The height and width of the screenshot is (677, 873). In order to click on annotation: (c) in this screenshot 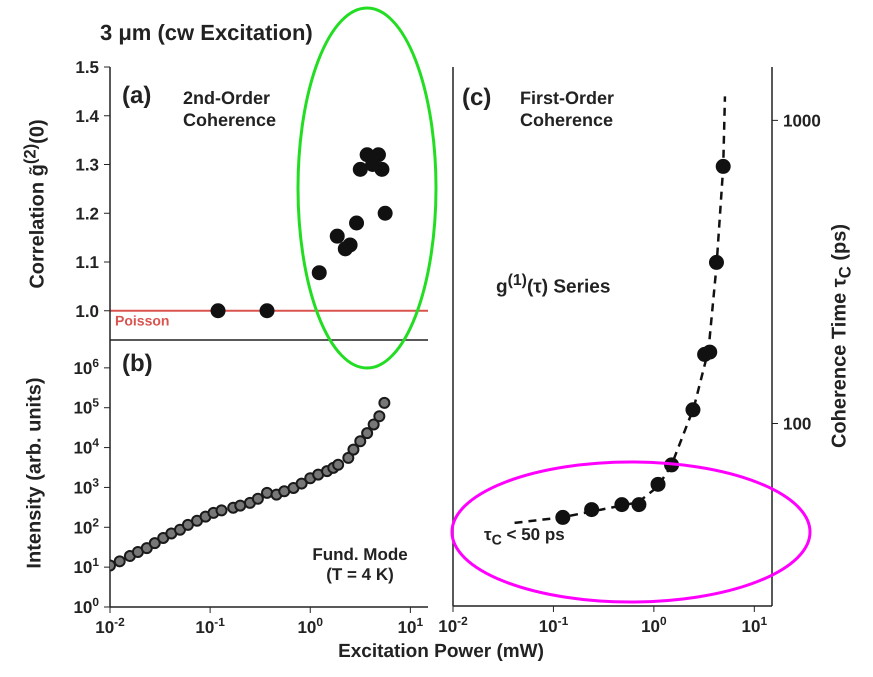, I will do `click(477, 98)`.